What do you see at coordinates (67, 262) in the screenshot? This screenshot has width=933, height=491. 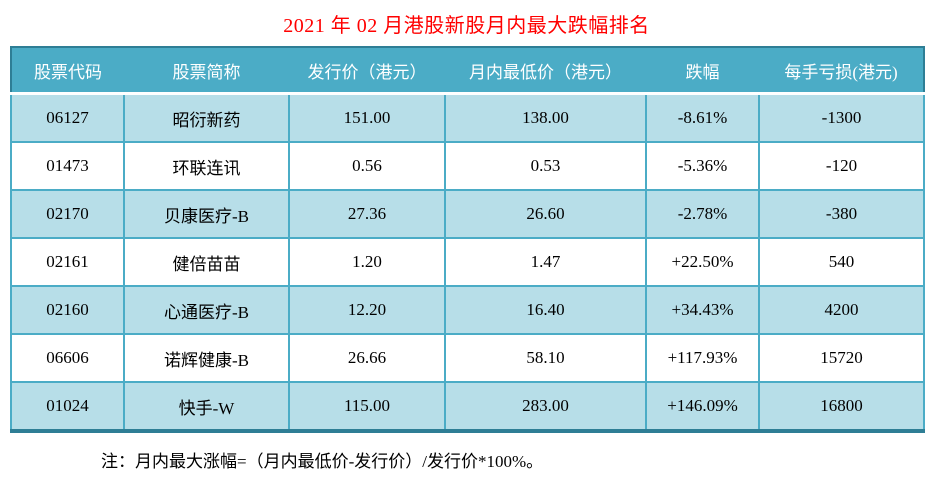 I see `cell-stock-code: 02161` at bounding box center [67, 262].